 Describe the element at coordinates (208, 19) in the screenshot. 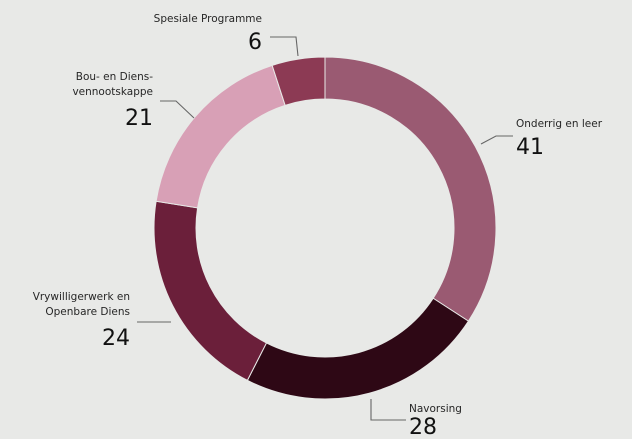

I see `slice-label-spesiale-programme: Spesiale Programme` at that location.